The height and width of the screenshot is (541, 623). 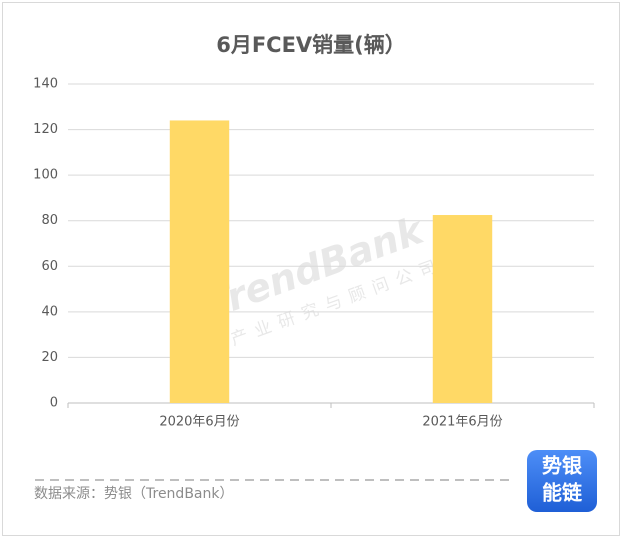 I want to click on y-tick-label: 100, so click(x=45, y=175).